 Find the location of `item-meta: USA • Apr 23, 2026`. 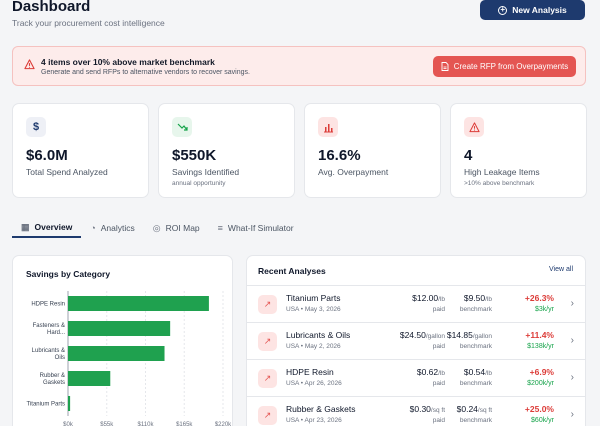

item-meta: USA • Apr 23, 2026 is located at coordinates (314, 420).